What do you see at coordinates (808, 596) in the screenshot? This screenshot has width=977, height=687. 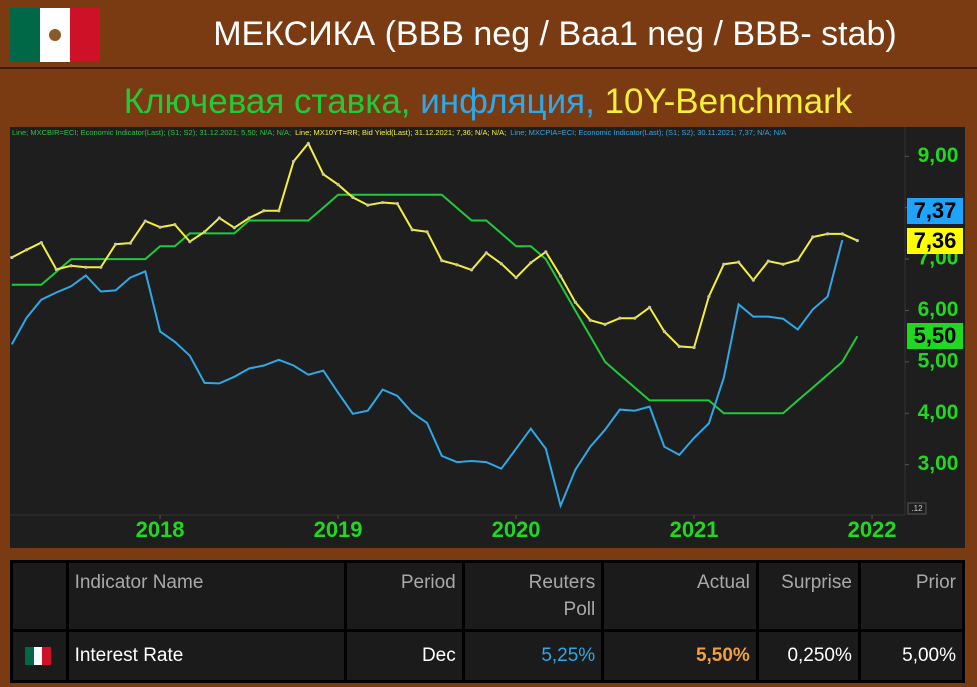 I see `column-header: Surprise` at bounding box center [808, 596].